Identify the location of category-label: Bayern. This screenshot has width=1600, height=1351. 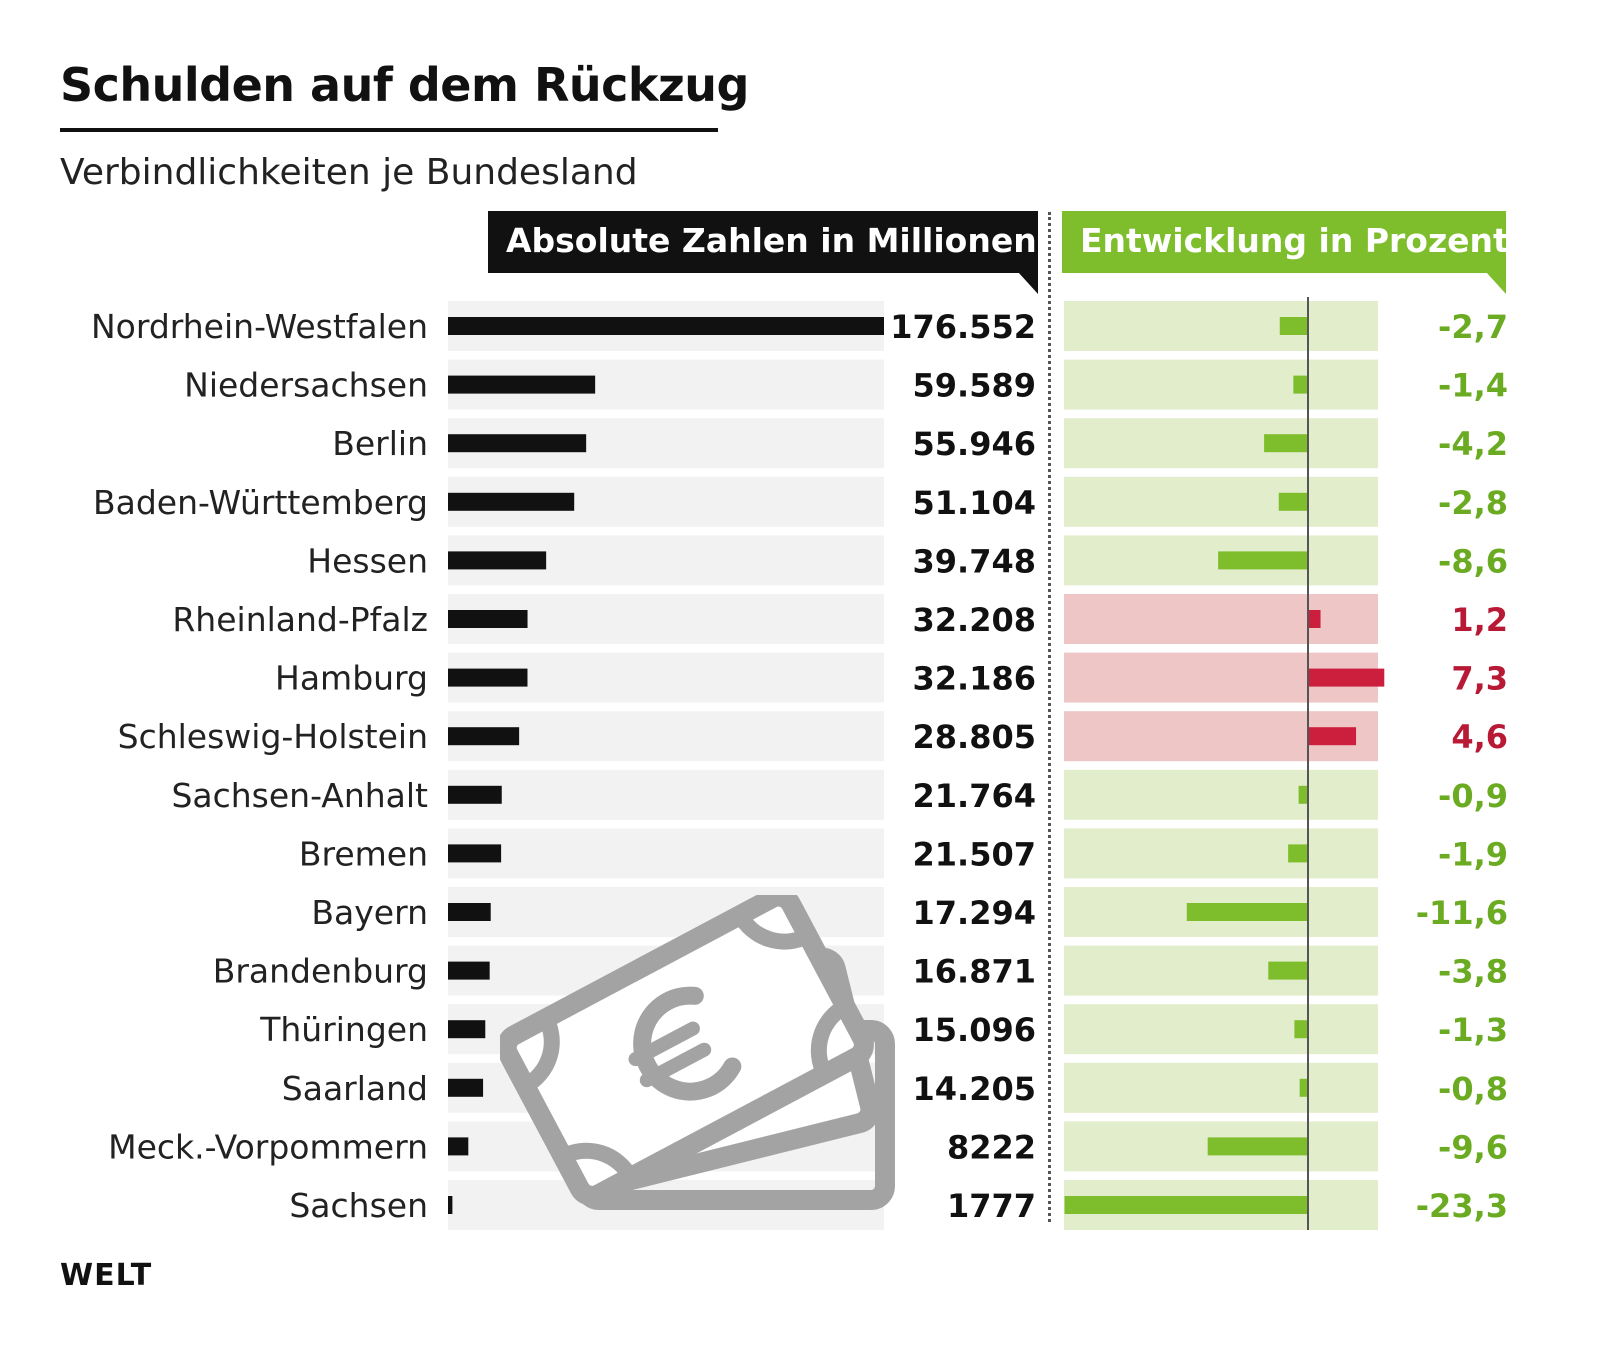
(369, 912).